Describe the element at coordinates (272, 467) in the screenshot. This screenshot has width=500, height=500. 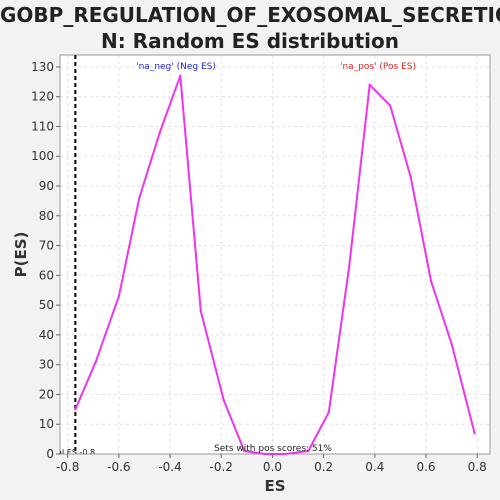
I see `x-tick-label: 0.0` at that location.